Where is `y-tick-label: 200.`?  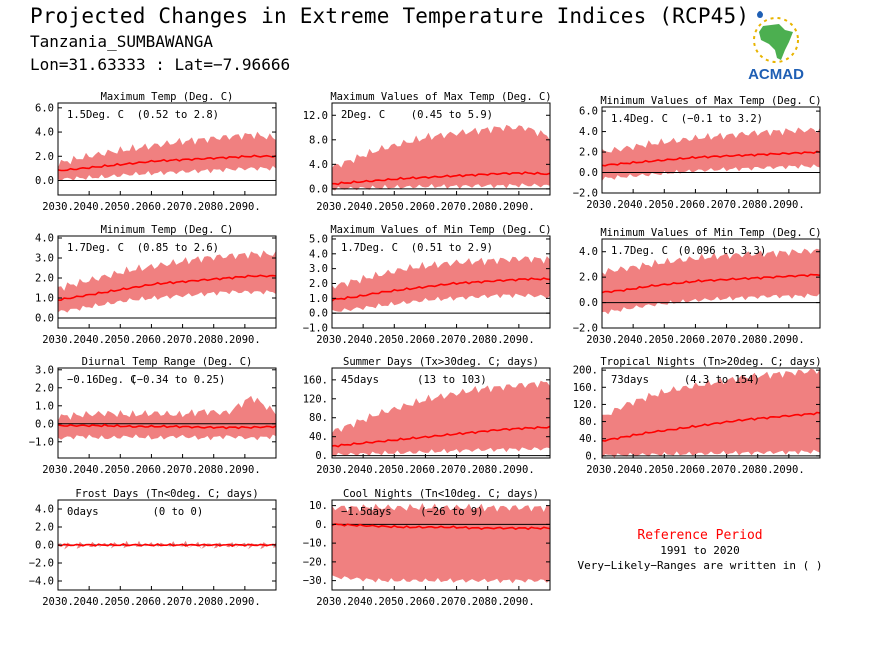
y-tick-label: 200. is located at coordinates (585, 371).